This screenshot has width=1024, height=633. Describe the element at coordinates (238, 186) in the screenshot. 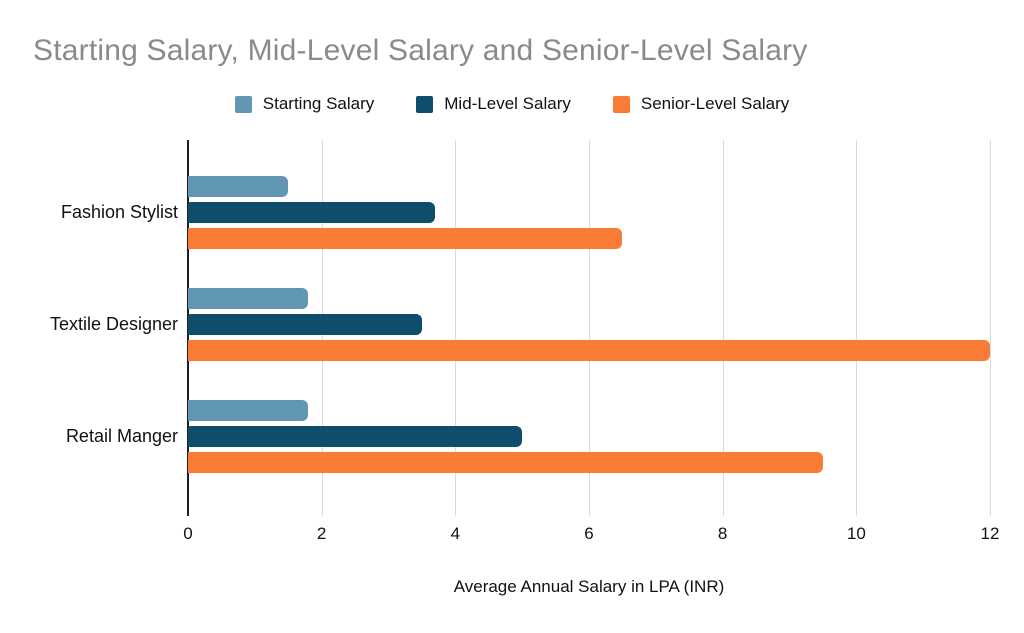

I see `bar-fashion-stylist-starting-salary` at that location.